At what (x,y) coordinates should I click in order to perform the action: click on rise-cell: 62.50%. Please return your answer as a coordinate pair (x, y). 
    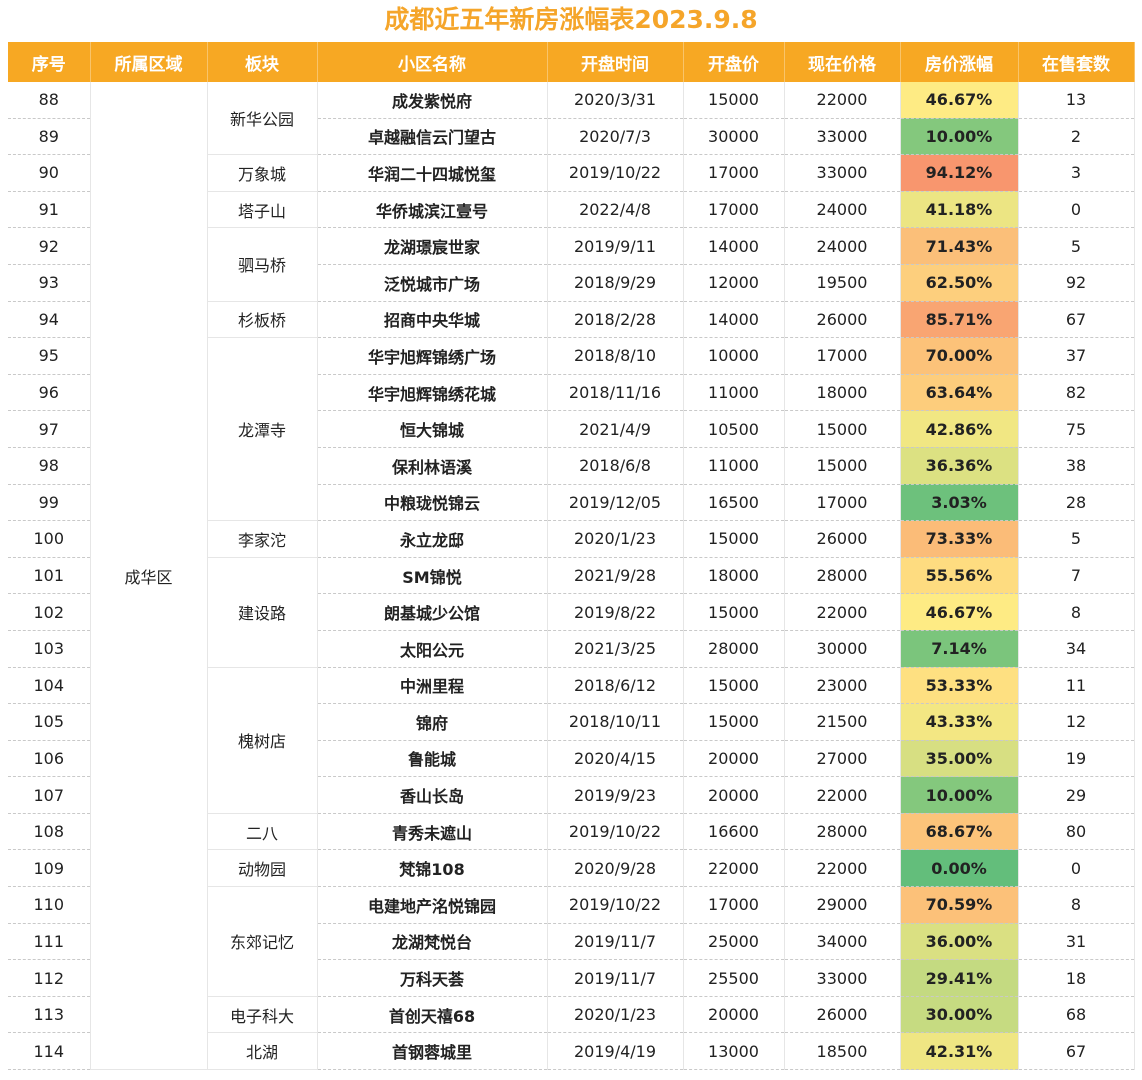
    Looking at the image, I should click on (959, 283).